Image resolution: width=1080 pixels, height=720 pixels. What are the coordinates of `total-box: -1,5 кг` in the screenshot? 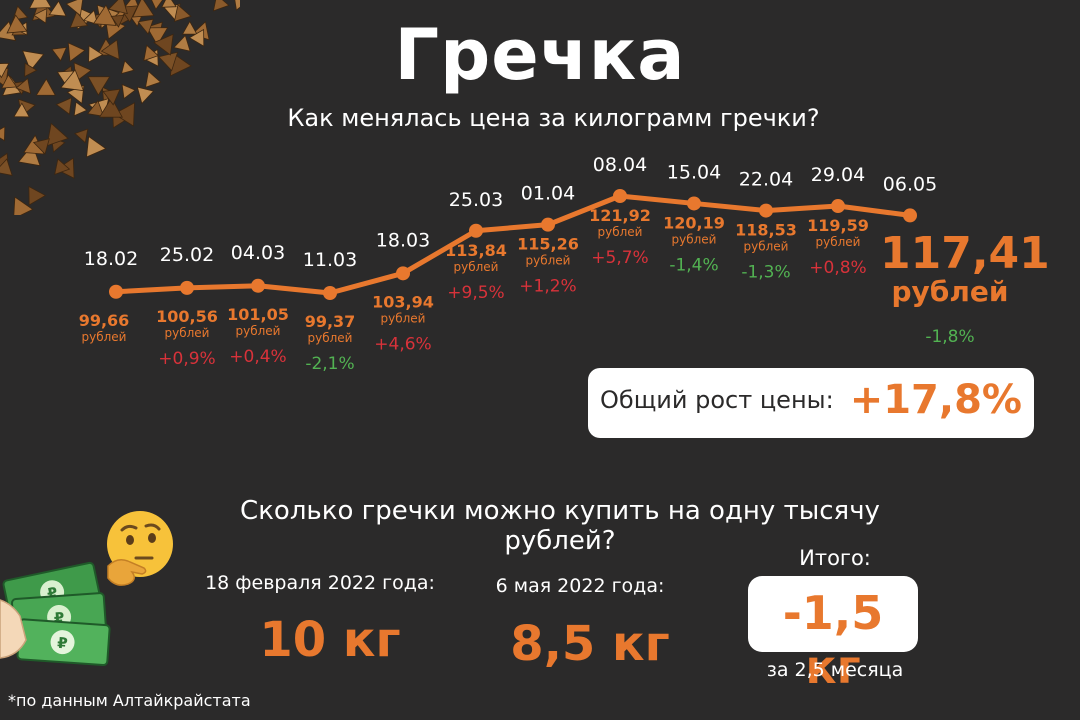 It's located at (833, 635).